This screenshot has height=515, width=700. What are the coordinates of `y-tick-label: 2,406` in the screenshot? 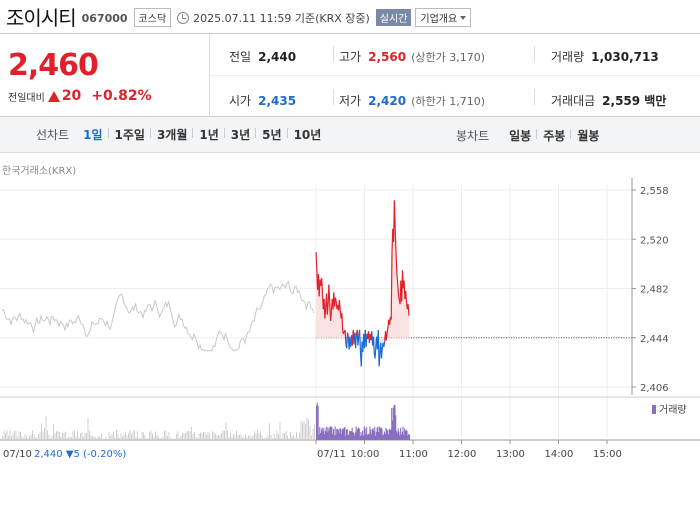 It's located at (654, 388).